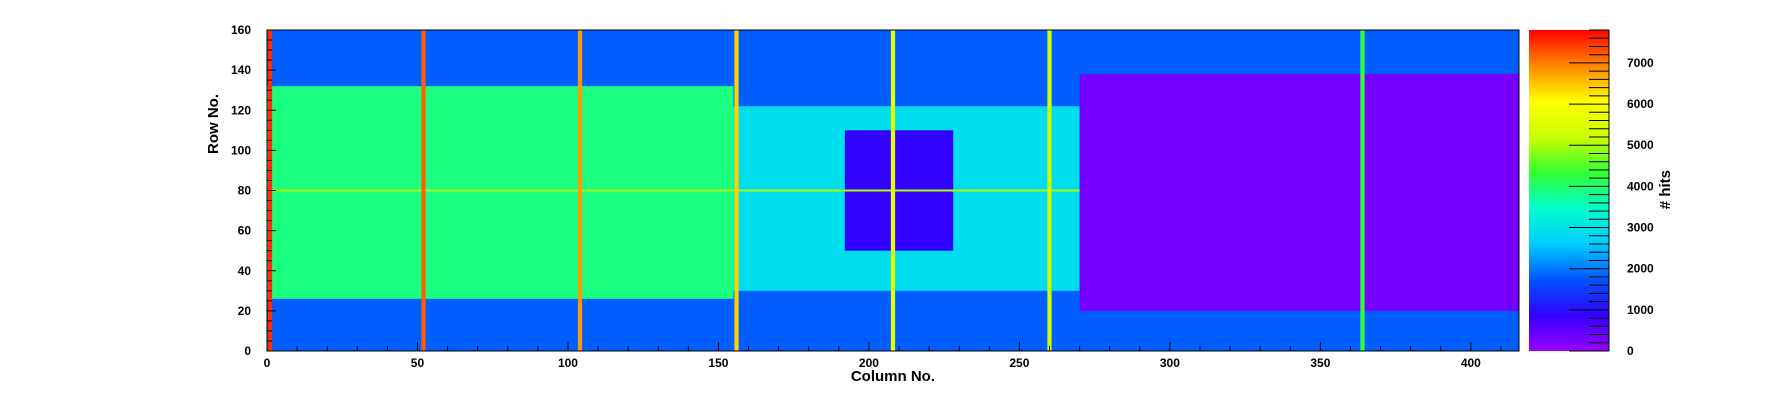 Image resolution: width=1784 pixels, height=412 pixels. Describe the element at coordinates (213, 124) in the screenshot. I see `y-axis-title: Row No.` at that location.